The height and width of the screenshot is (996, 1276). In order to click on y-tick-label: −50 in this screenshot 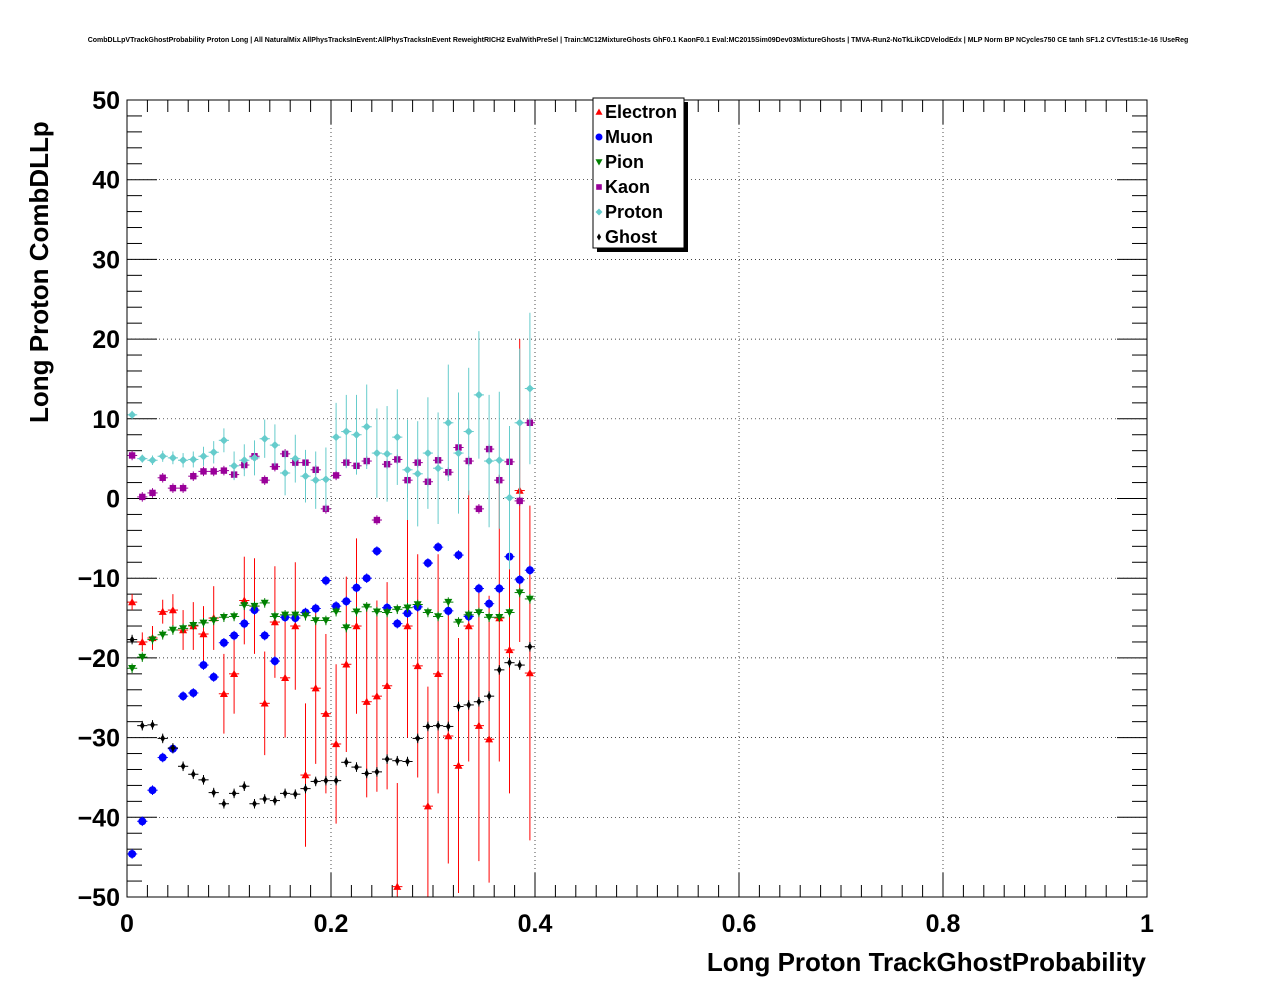, I will do `click(99, 898)`.